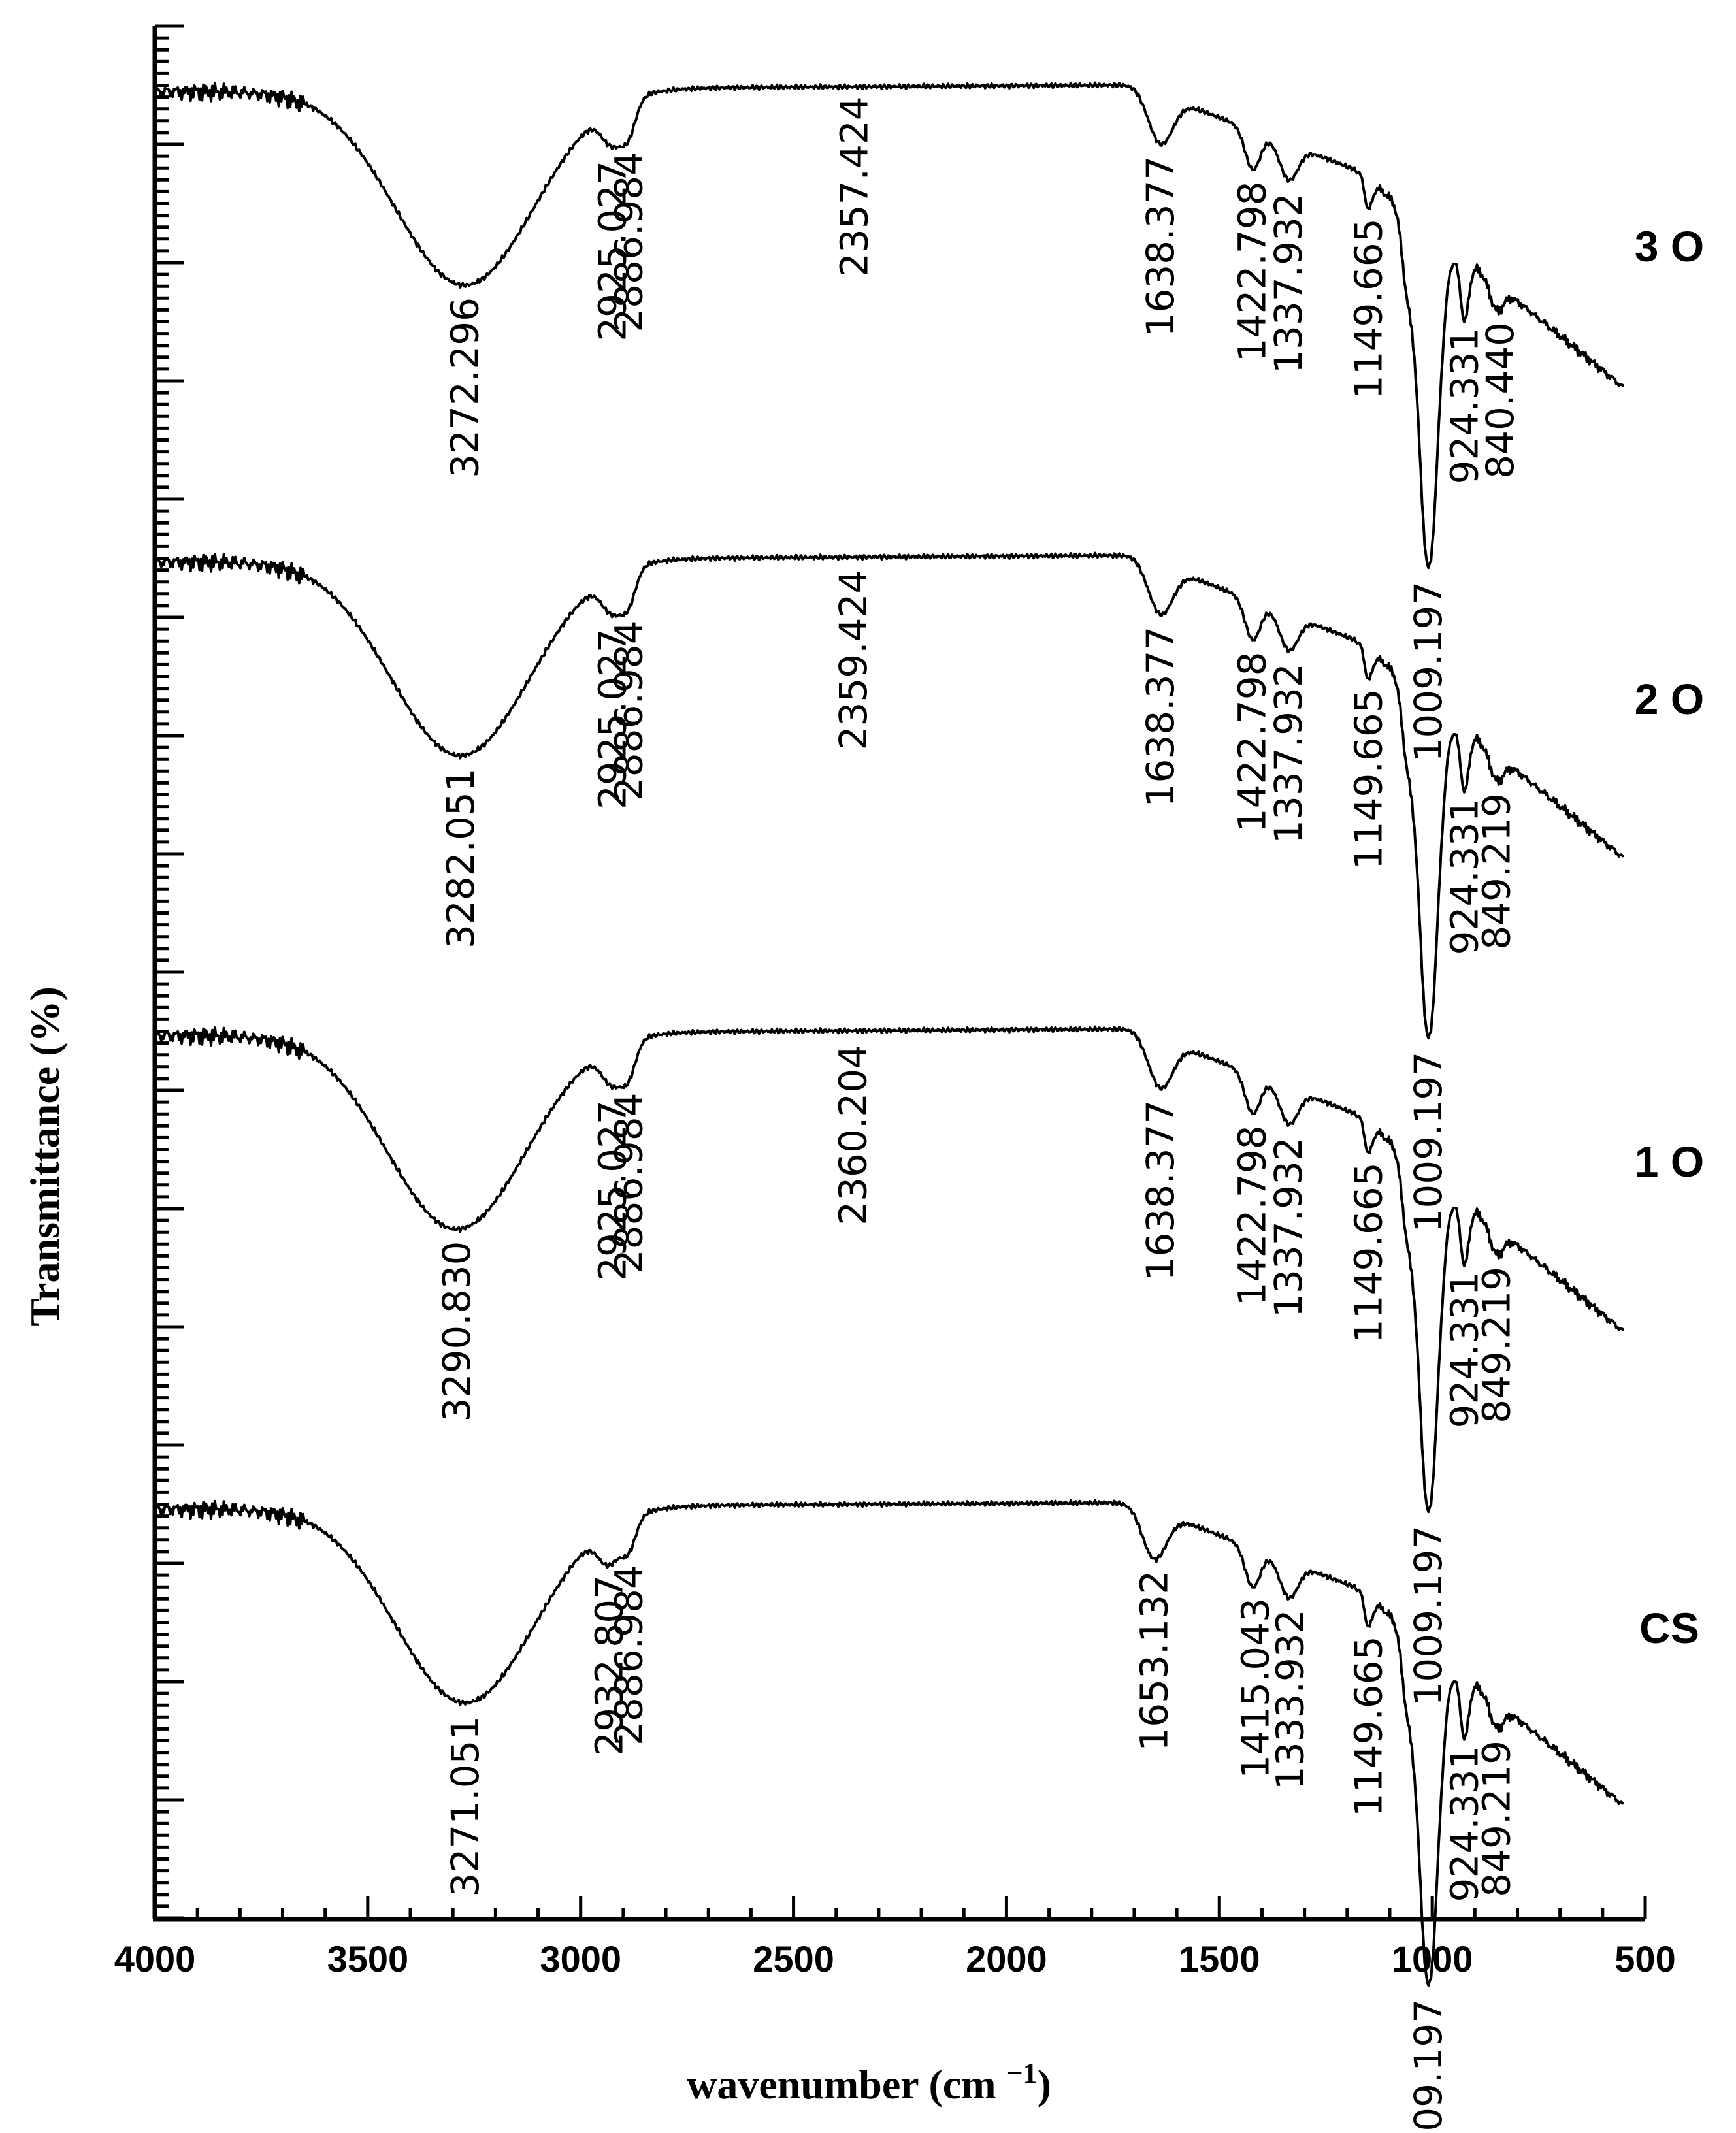 The width and height of the screenshot is (1736, 2133). What do you see at coordinates (1044, 2084) in the screenshot?
I see `x-axis-title-close: )` at bounding box center [1044, 2084].